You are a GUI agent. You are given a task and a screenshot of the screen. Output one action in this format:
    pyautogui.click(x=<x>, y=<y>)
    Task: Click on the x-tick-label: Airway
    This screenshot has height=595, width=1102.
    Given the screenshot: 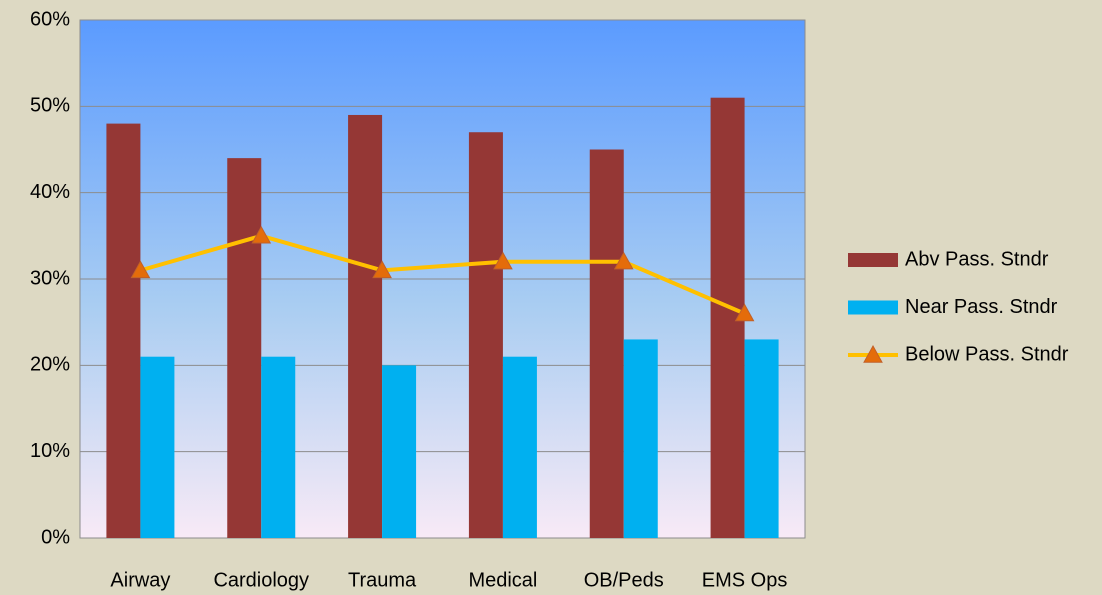 What is the action you would take?
    pyautogui.click(x=140, y=580)
    